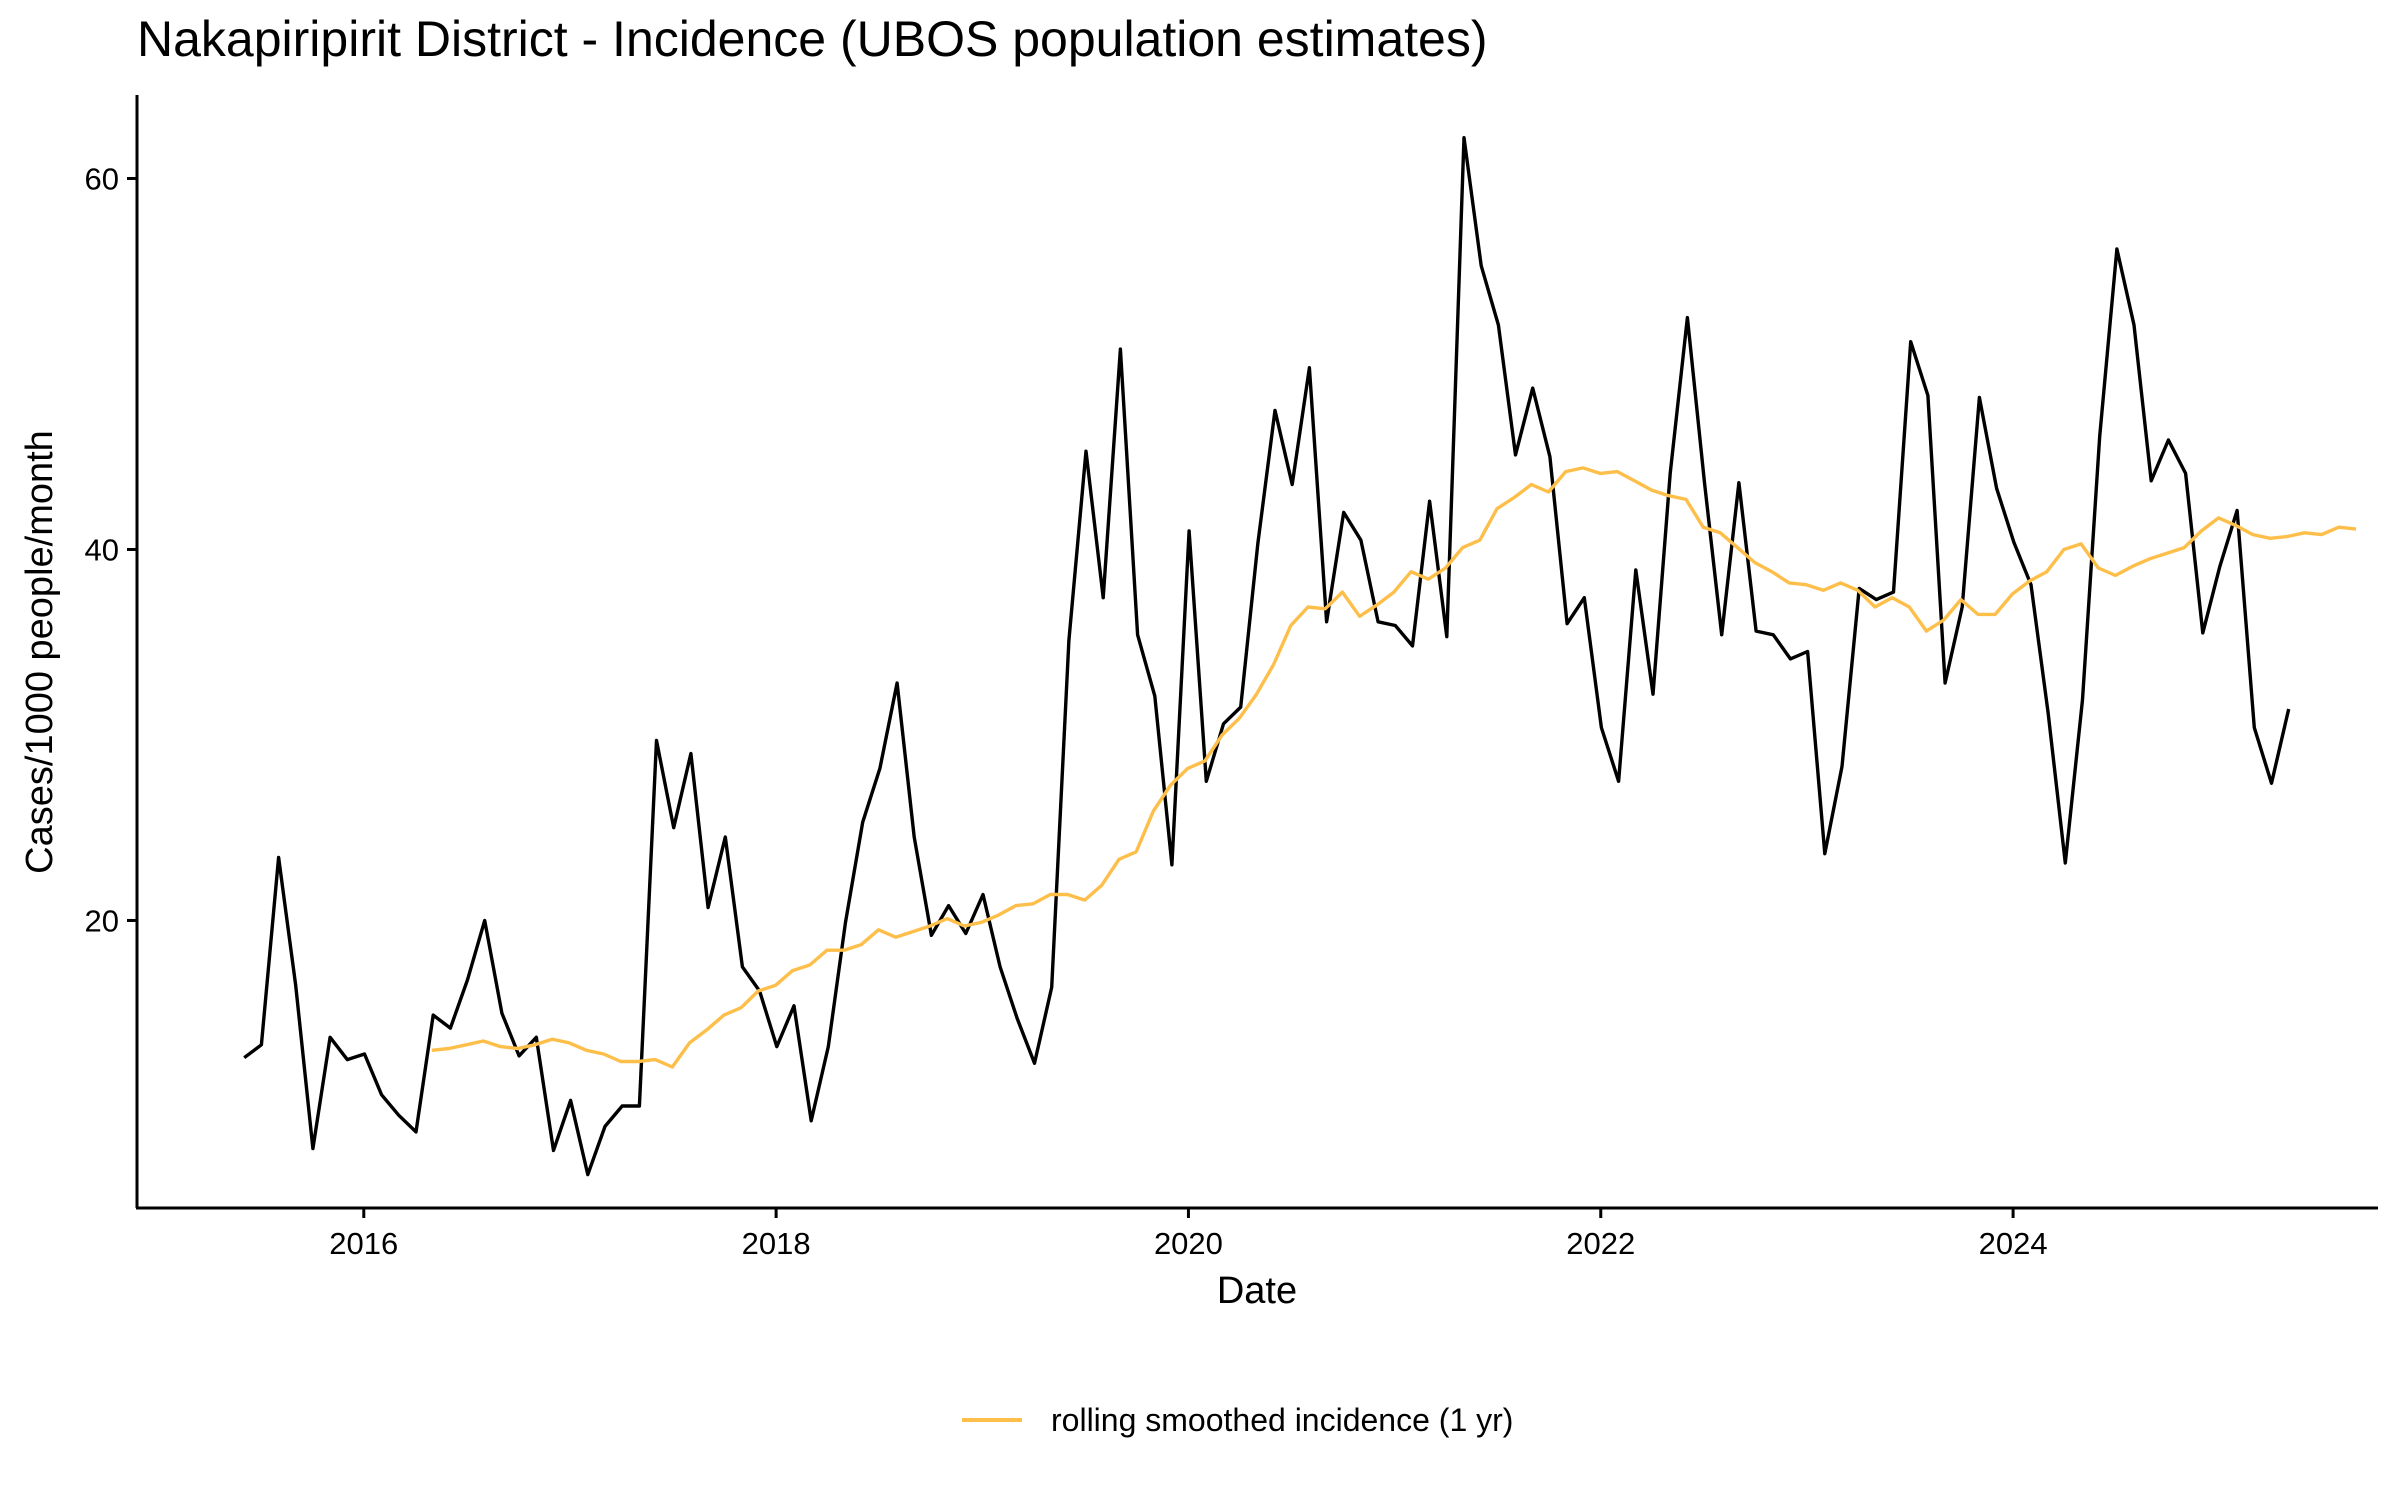 Image resolution: width=2400 pixels, height=1500 pixels. I want to click on y-axis-title: Cases/1000 people/month, so click(40, 652).